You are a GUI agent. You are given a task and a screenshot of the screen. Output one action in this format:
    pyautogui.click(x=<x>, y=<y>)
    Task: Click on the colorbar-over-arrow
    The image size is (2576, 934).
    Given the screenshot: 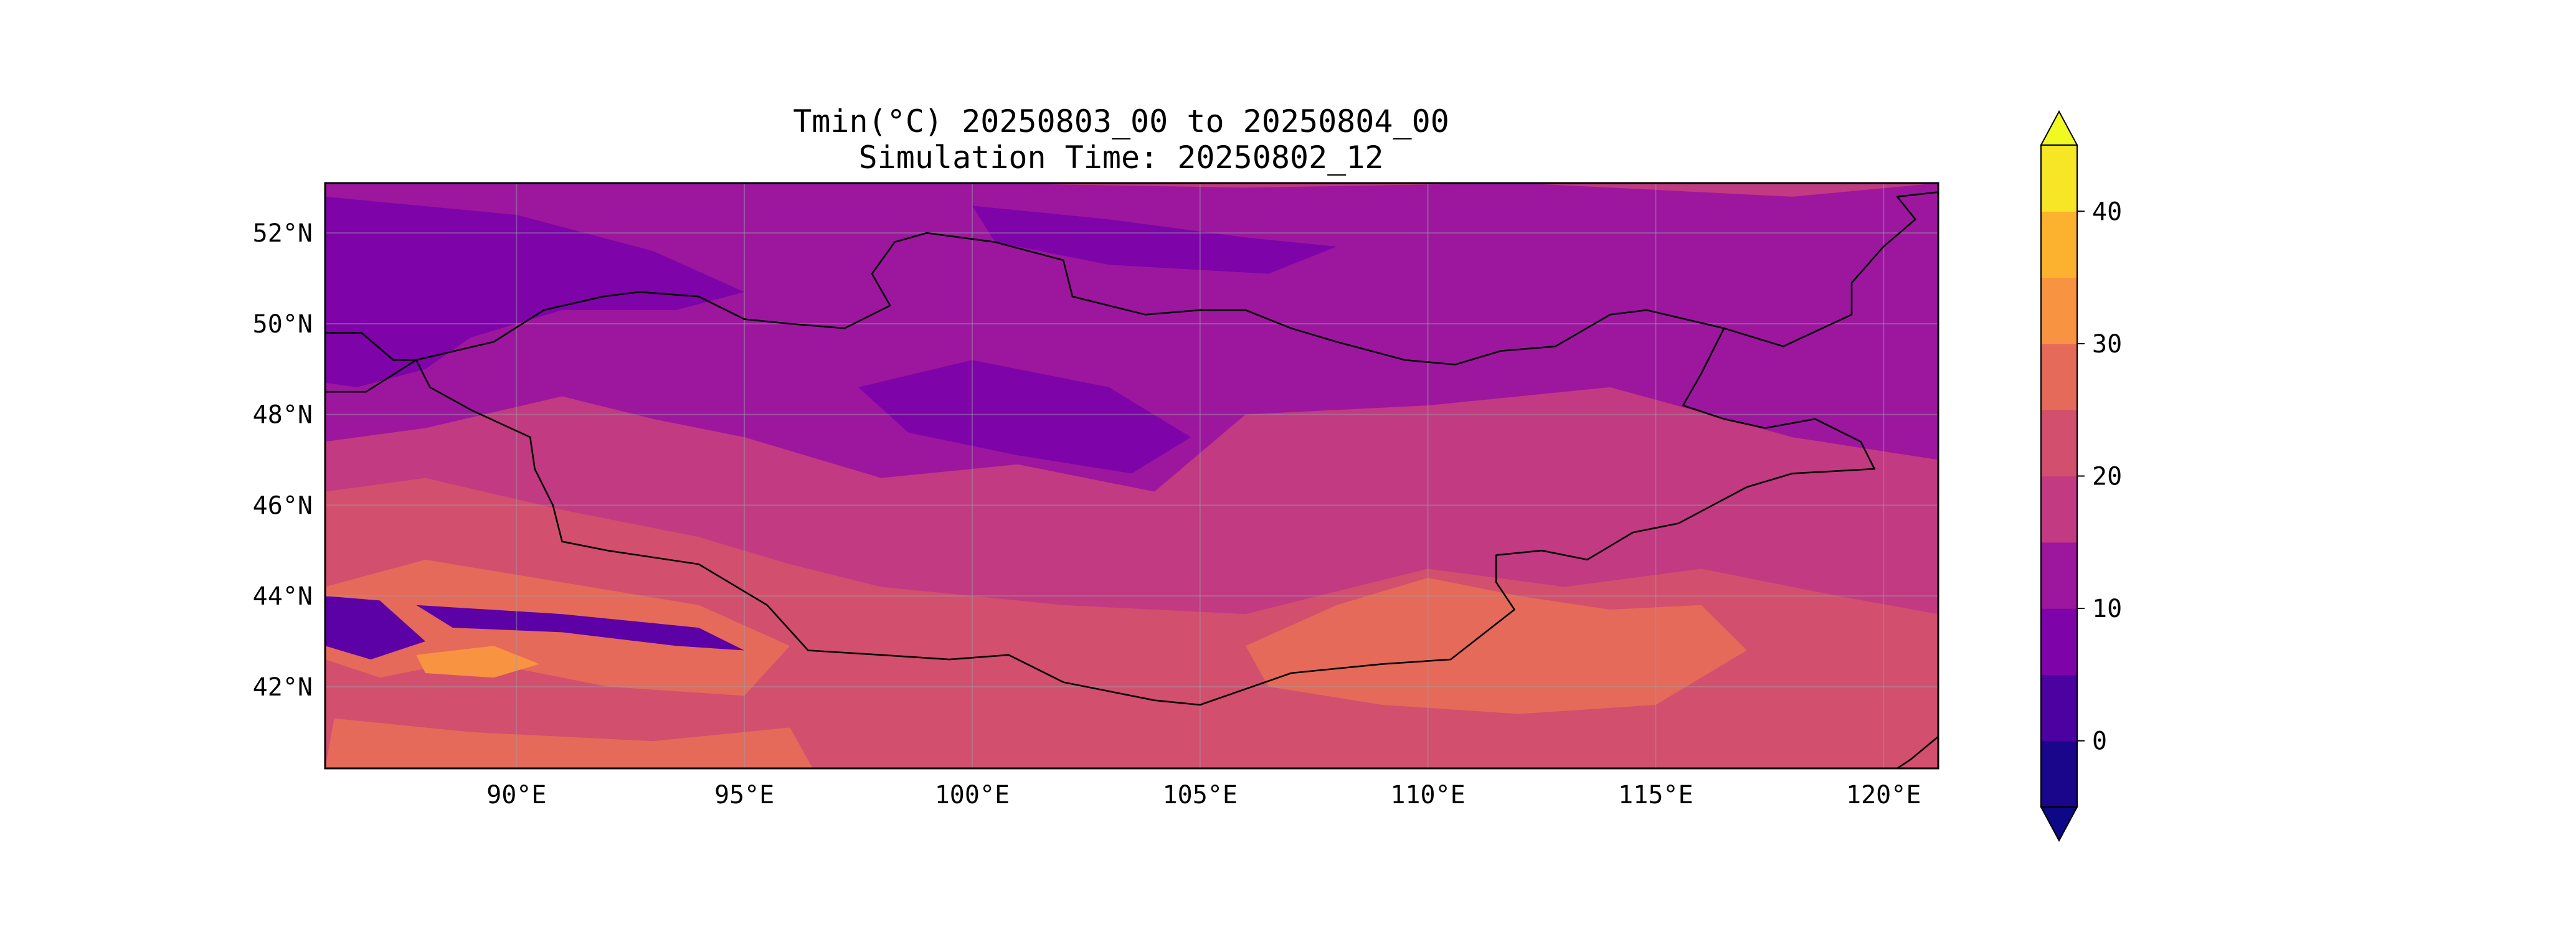 What is the action you would take?
    pyautogui.click(x=2059, y=128)
    